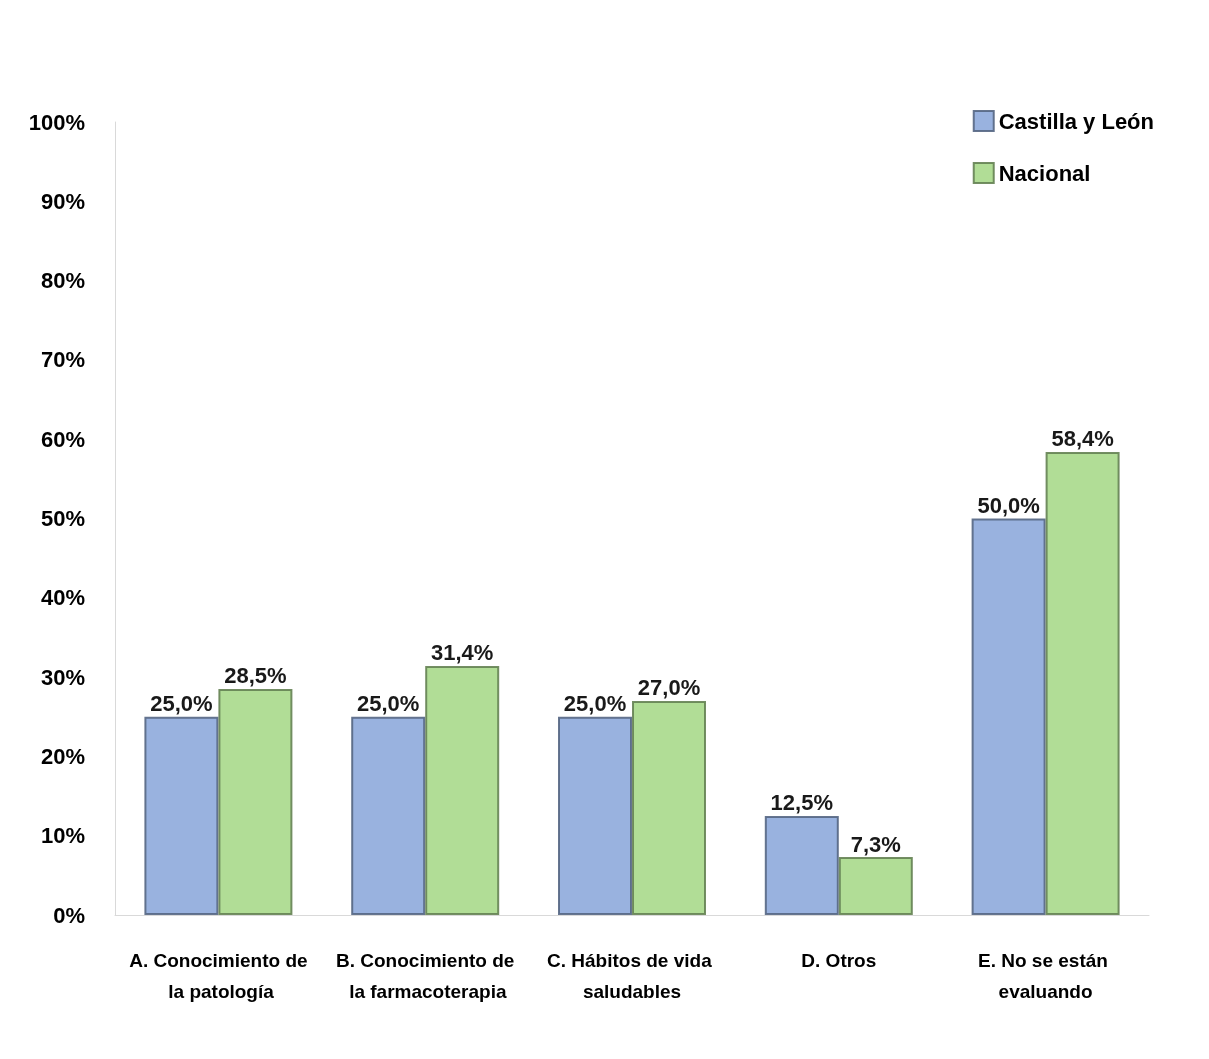  Describe the element at coordinates (1082, 439) in the screenshot. I see `data-label: 58,4%` at that location.